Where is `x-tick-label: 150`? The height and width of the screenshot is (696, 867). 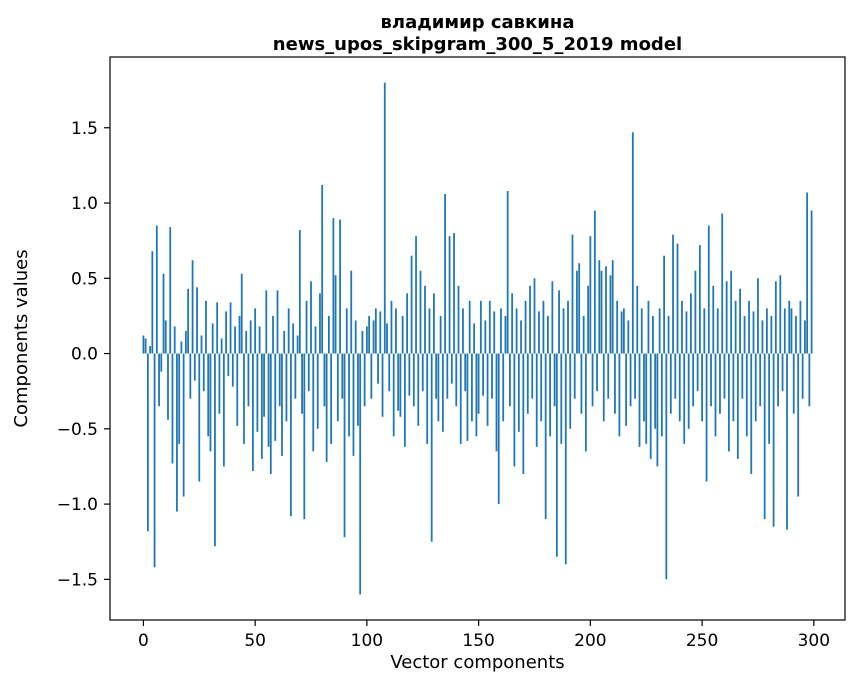 x-tick-label: 150 is located at coordinates (478, 641).